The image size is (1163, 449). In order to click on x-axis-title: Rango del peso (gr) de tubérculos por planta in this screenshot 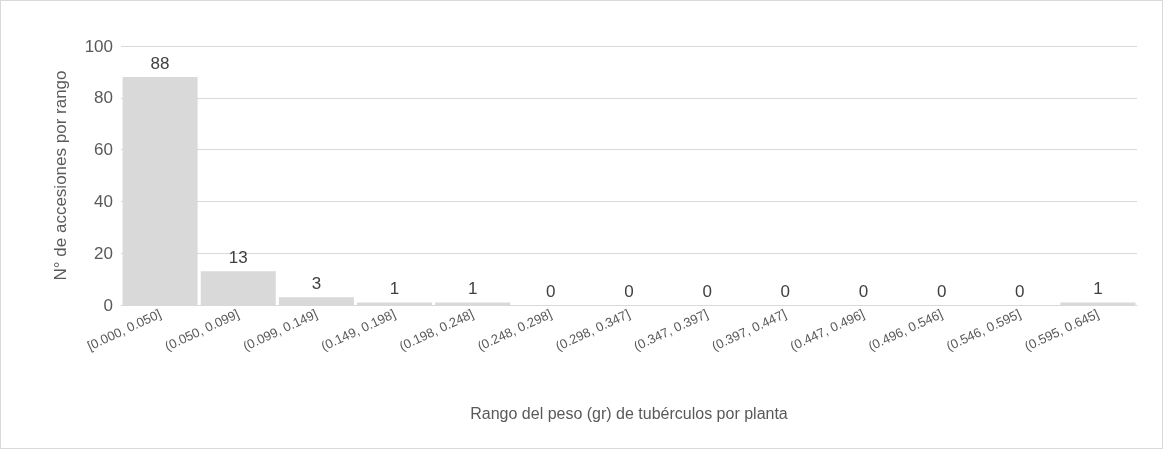, I will do `click(629, 413)`.